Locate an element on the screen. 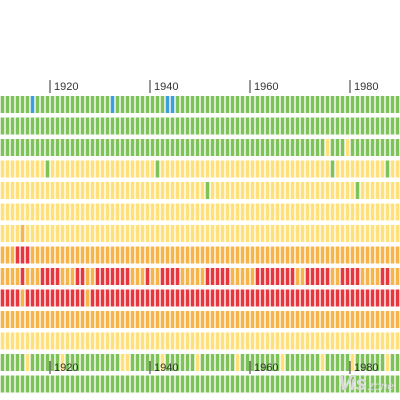 The width and height of the screenshot is (400, 400). x-axis-bottom: 1920 1940 1960 1980 is located at coordinates (213, 367).